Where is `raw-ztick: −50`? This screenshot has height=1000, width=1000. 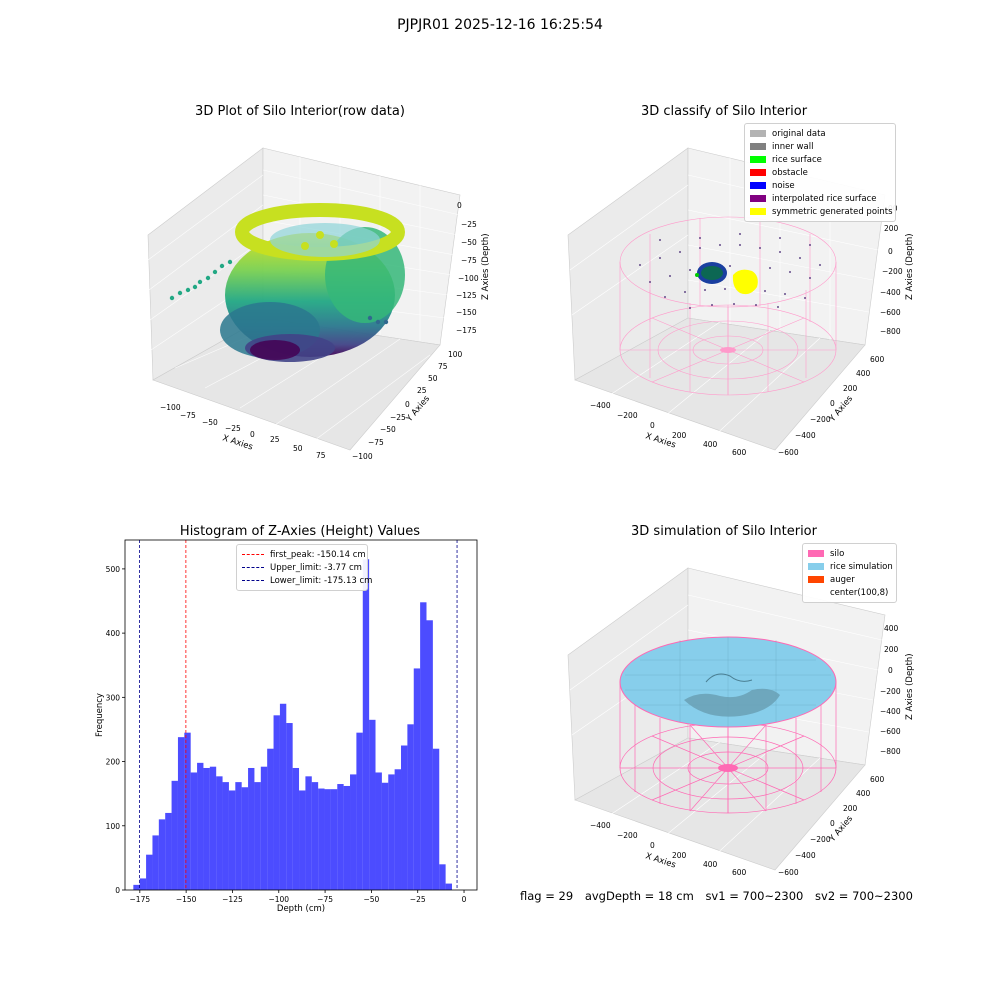 raw-ztick: −50 is located at coordinates (469, 242).